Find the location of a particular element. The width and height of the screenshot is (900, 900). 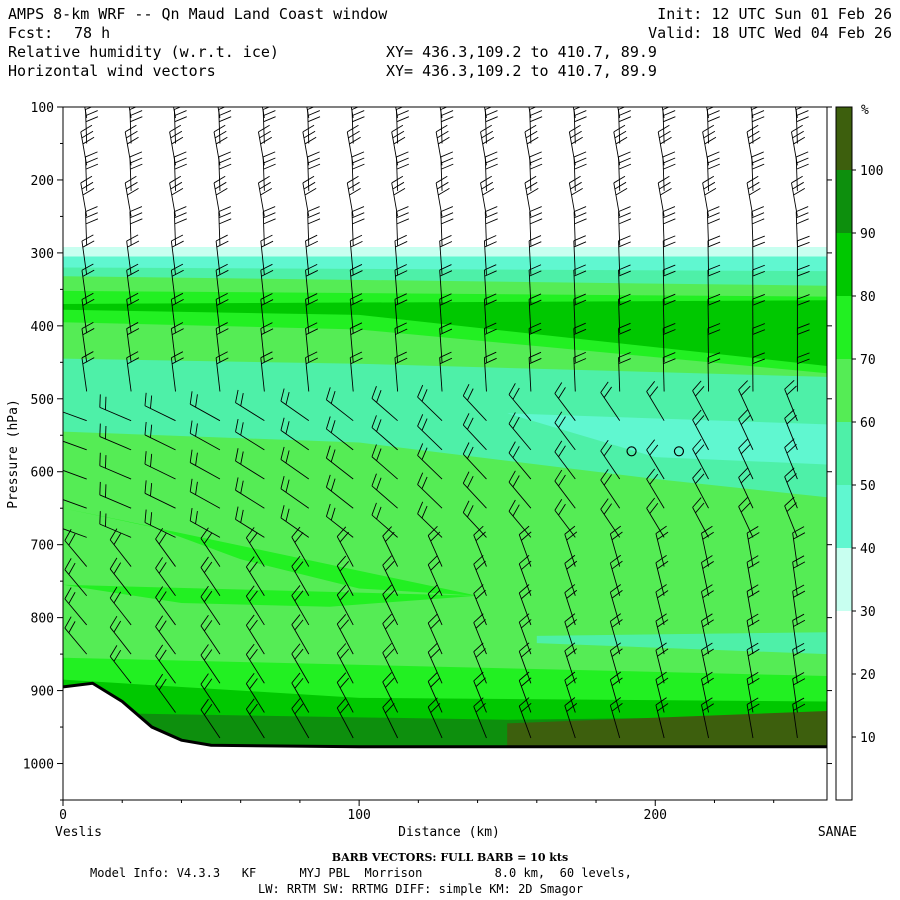

y-tick-label: 900 is located at coordinates (42, 692).